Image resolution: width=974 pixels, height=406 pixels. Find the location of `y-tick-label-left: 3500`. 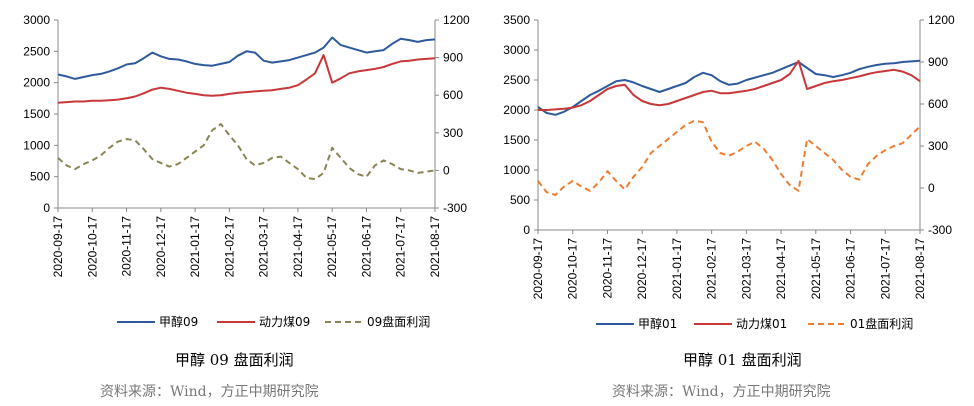

y-tick-label-left: 3500 is located at coordinates (516, 20).